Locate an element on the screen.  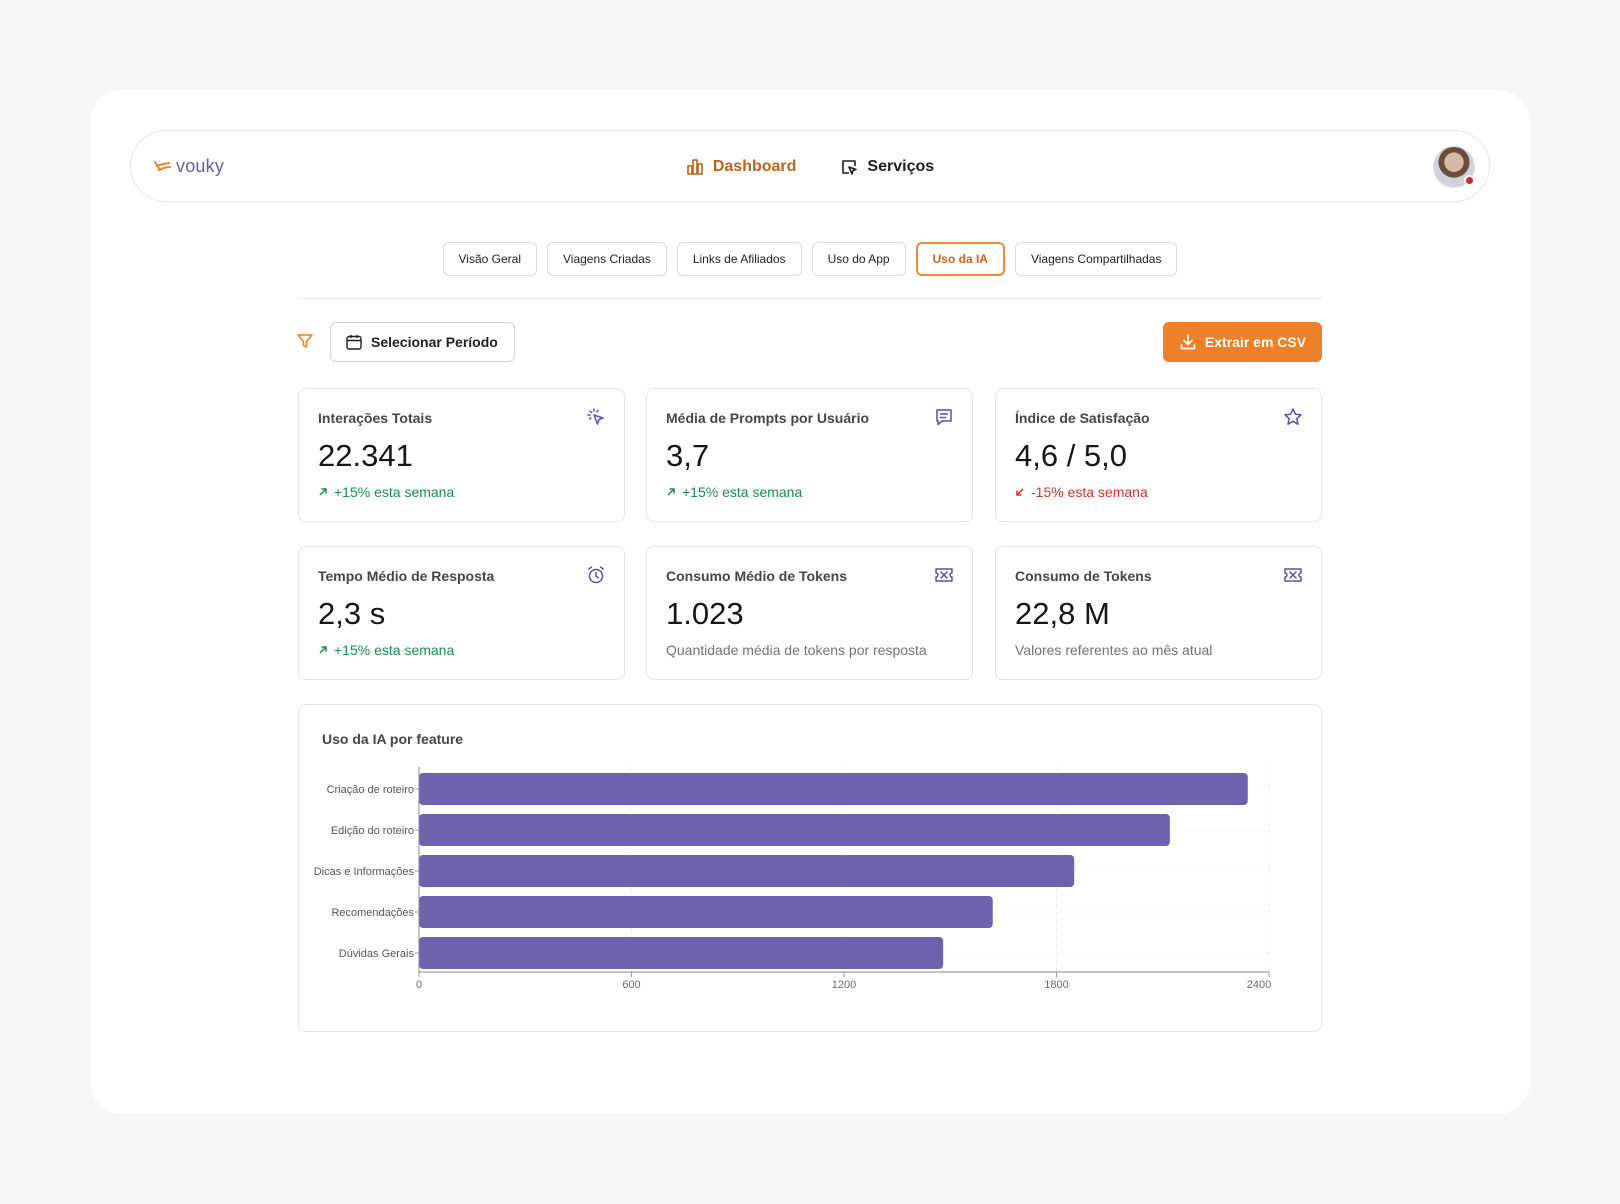
card-value: 1.023 is located at coordinates (705, 613).